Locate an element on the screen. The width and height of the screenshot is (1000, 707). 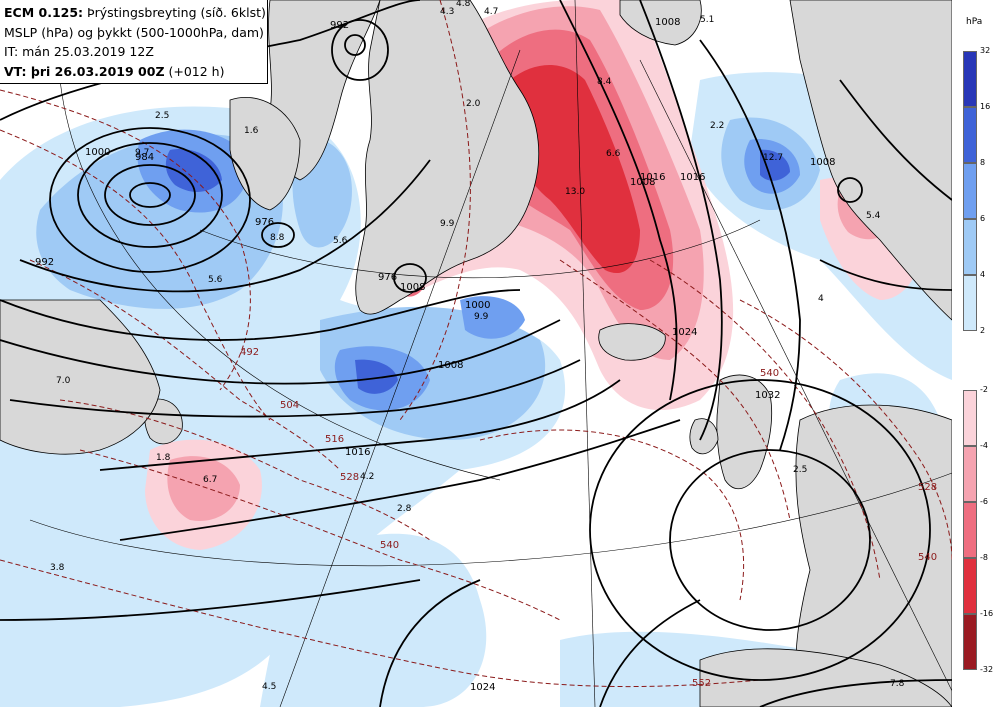
scandinavia is located at coordinates (871, 160).